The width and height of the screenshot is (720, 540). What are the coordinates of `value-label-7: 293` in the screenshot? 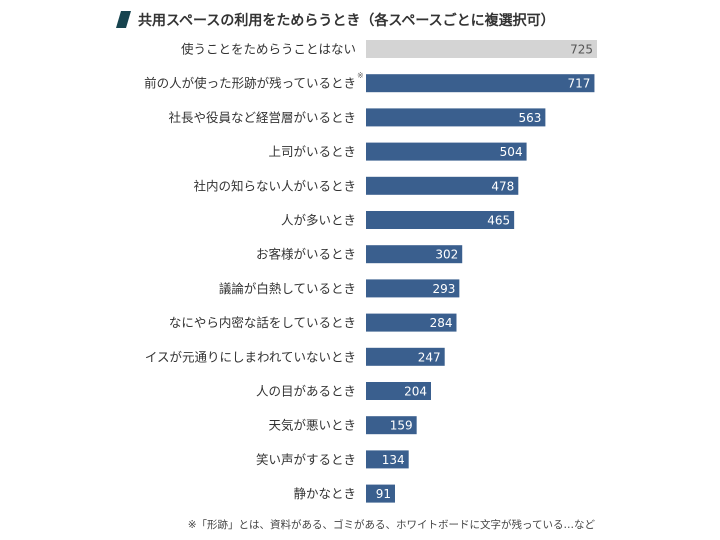 It's located at (443, 289).